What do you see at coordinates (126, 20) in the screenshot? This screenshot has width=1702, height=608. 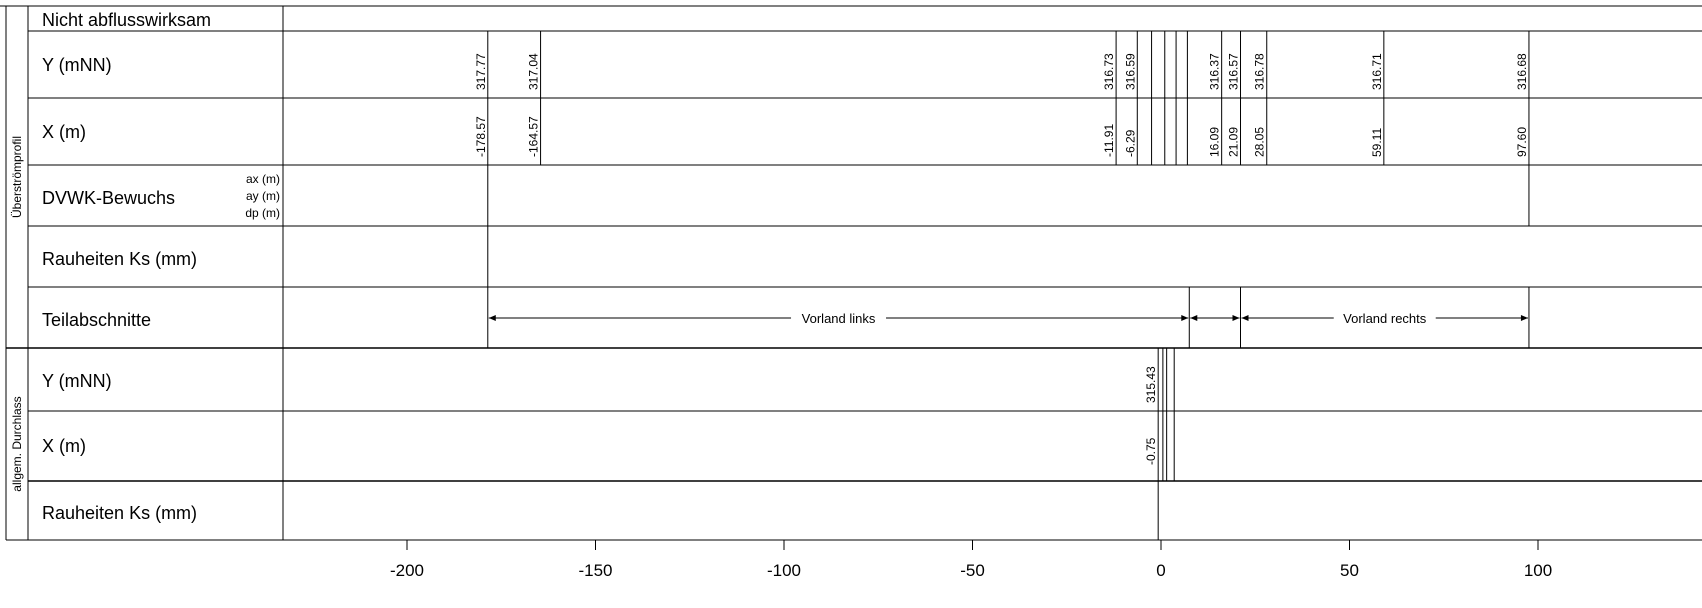 I see `row-label-nicht-abflusswirksam: Nicht abflusswirksam` at bounding box center [126, 20].